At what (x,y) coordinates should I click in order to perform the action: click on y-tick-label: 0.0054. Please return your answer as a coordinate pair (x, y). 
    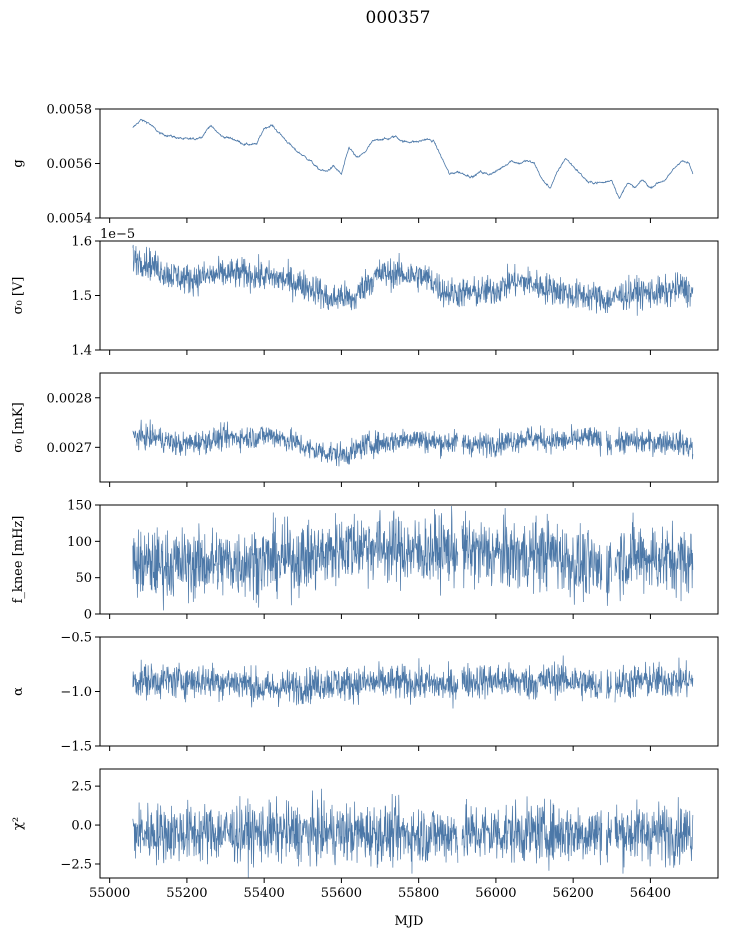
    Looking at the image, I should click on (70, 219).